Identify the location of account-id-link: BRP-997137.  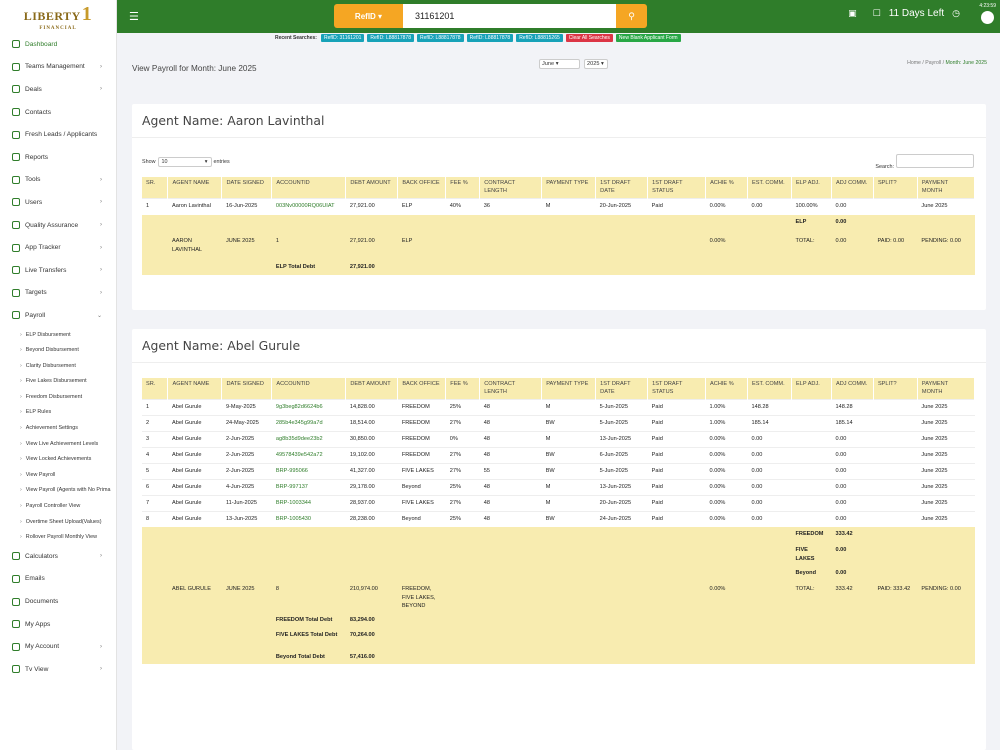
(308, 487).